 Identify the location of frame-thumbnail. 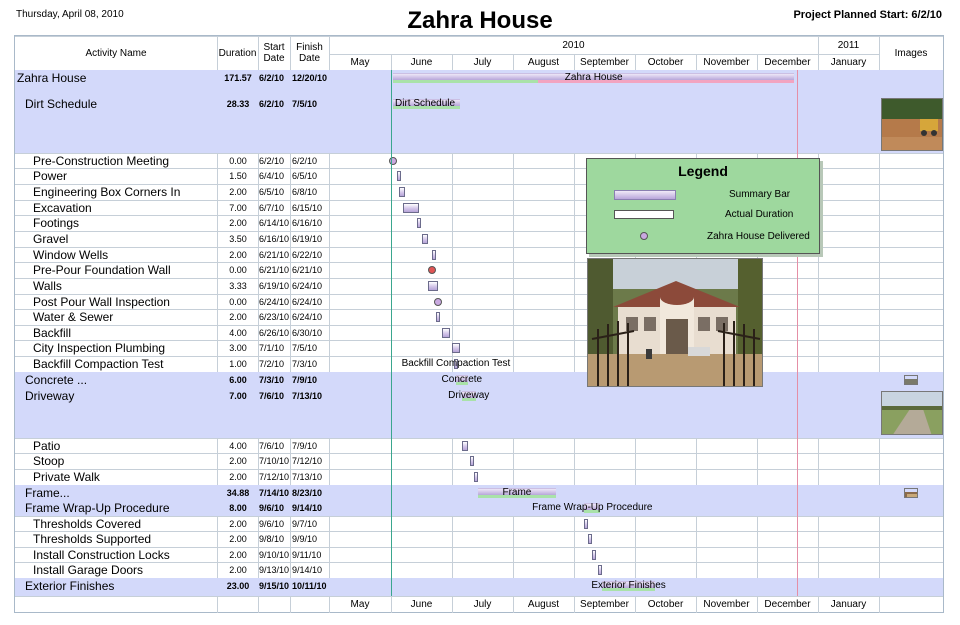
(911, 493).